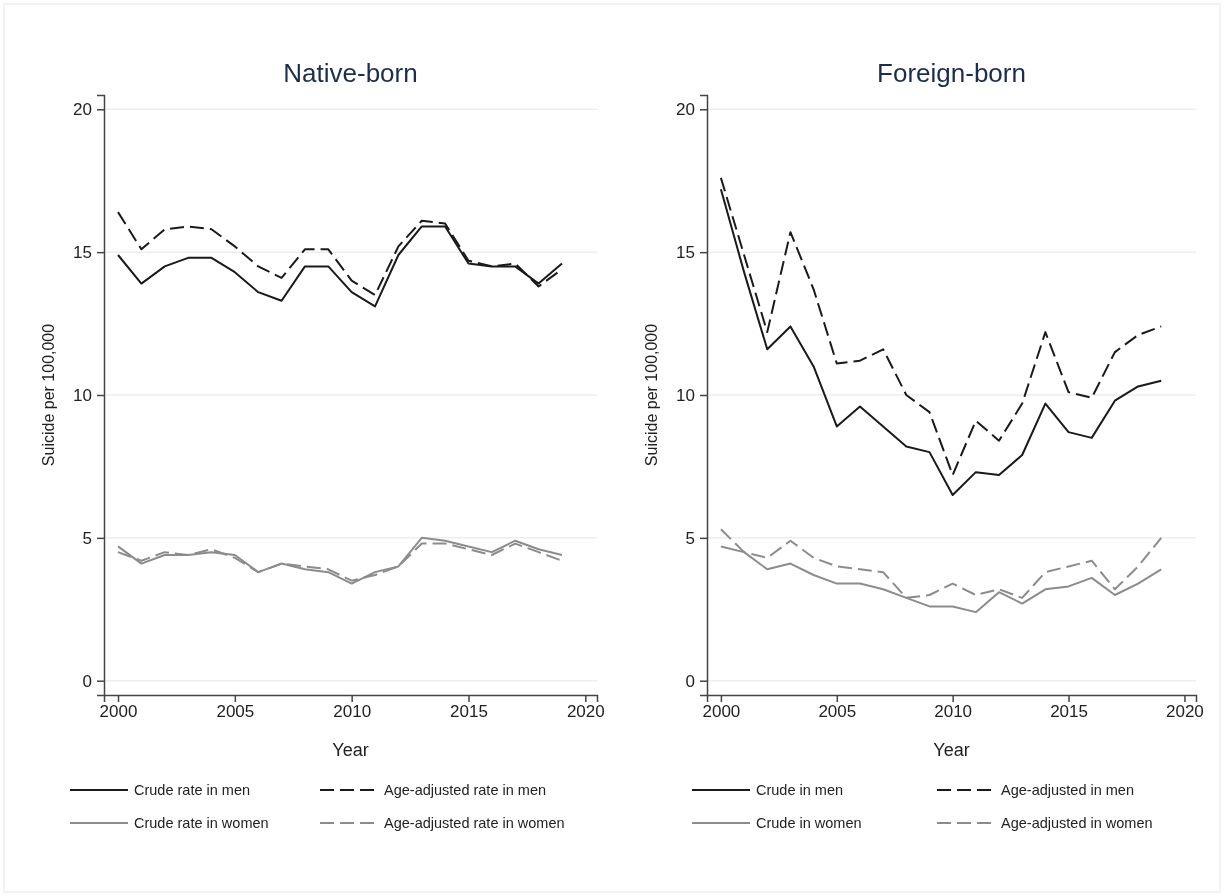 This screenshot has height=896, width=1224. What do you see at coordinates (465, 790) in the screenshot?
I see `legend-label: Age-adjusted rate in men` at bounding box center [465, 790].